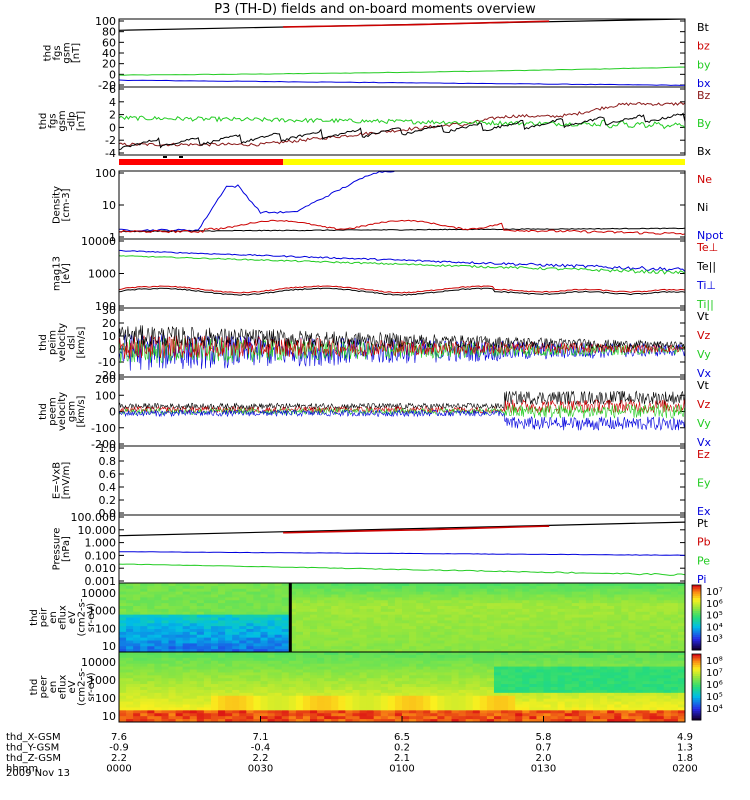 The image size is (750, 800). I want to click on orbit-row-value: 0030, so click(260, 769).